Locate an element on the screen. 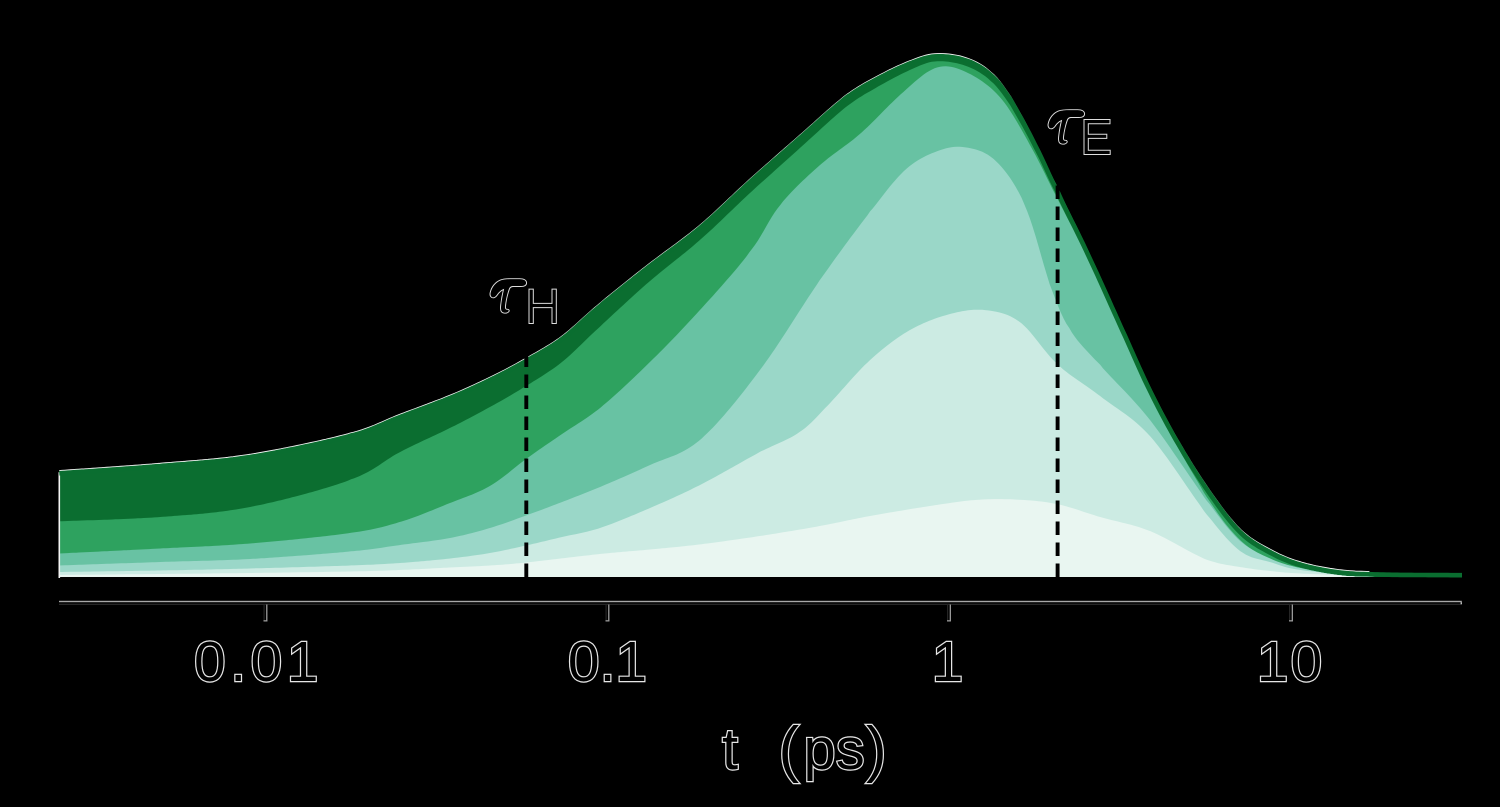  svg-text: 1 is located at coordinates (948, 662).